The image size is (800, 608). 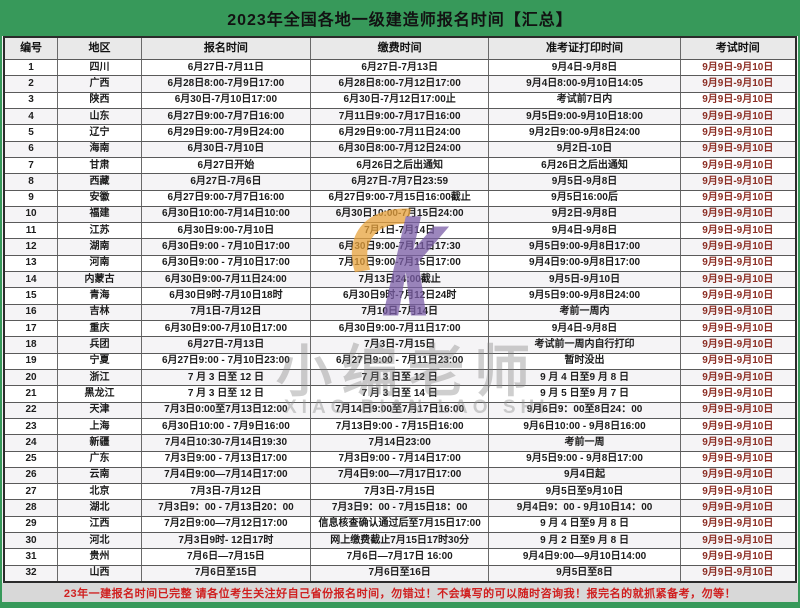 I want to click on cell-print: 9月5日至9月10日, so click(x=583, y=492).